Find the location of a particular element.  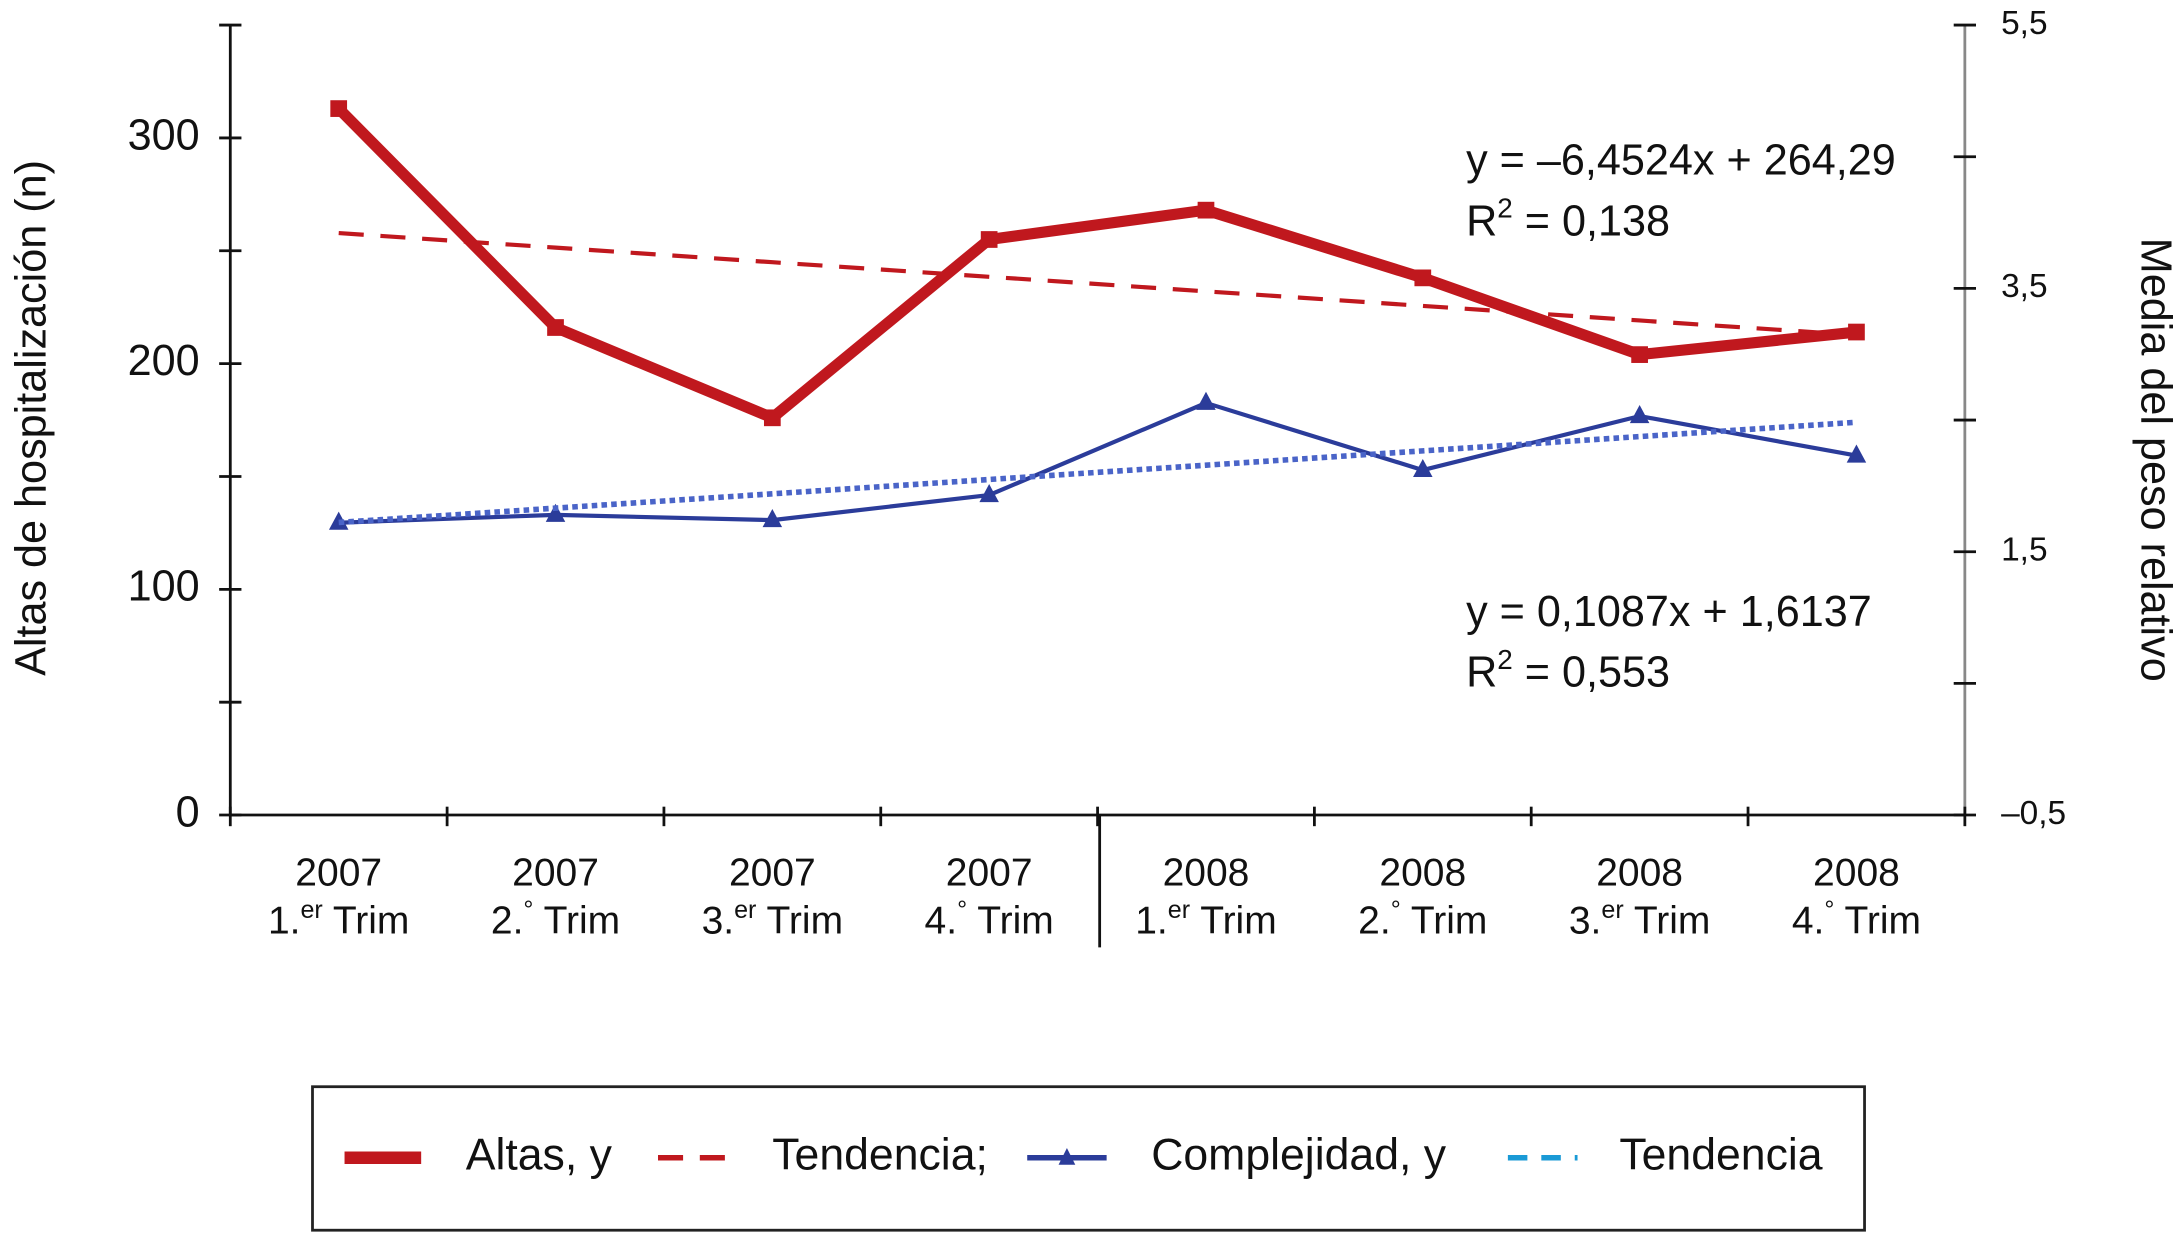

y2-tick-label: 5,5 is located at coordinates (2024, 23).